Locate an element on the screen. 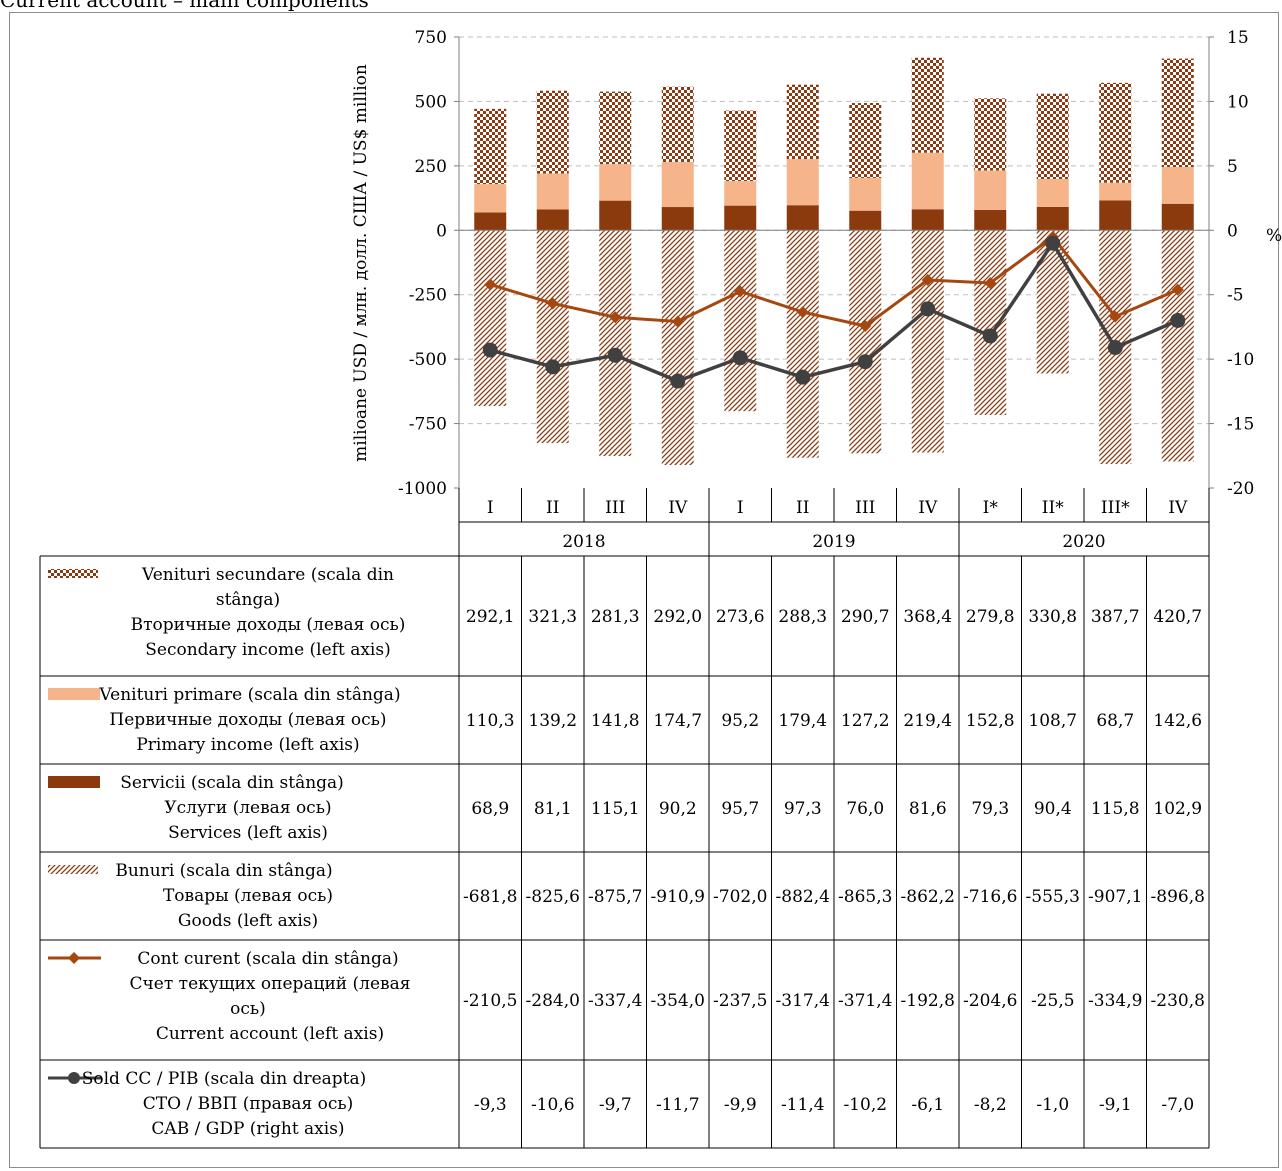 The height and width of the screenshot is (1171, 1282). table-value: -882,4 is located at coordinates (803, 897).